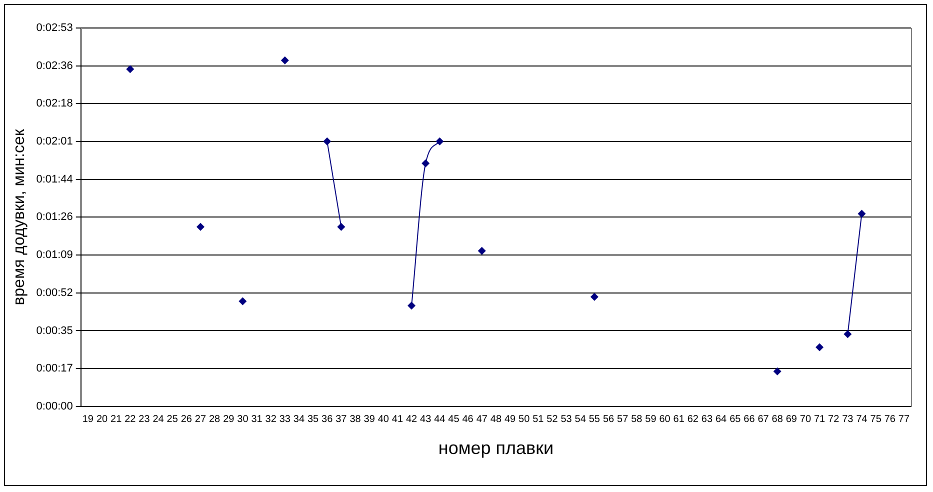 The height and width of the screenshot is (492, 933). What do you see at coordinates (454, 420) in the screenshot?
I see `x-tick-label: 45` at bounding box center [454, 420].